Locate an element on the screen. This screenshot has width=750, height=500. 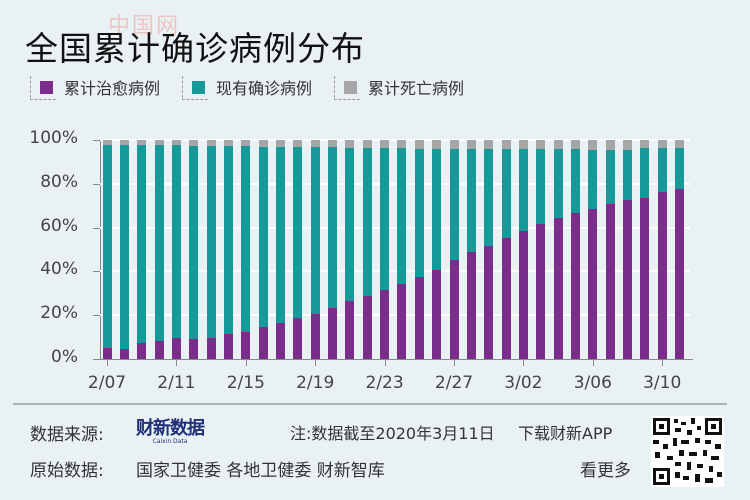
brand-name: 财新数据 is located at coordinates (170, 428).